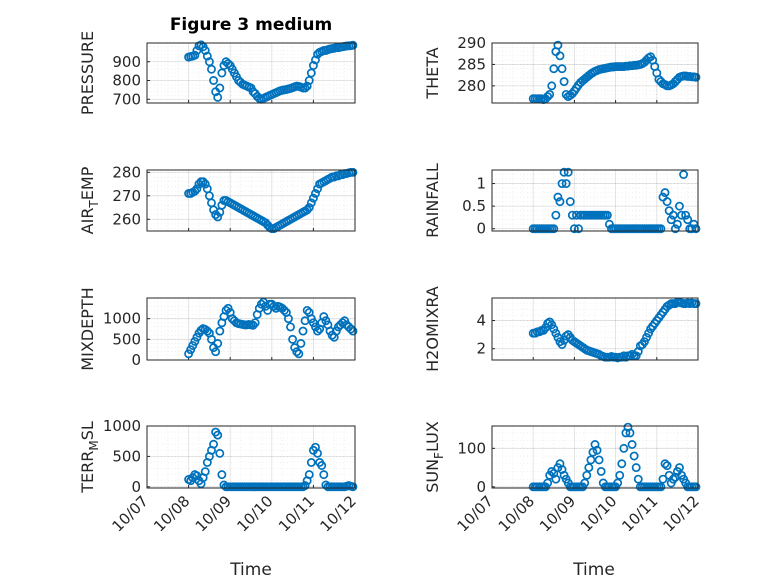 Image resolution: width=778 pixels, height=583 pixels. I want to click on x-tick-label: 10/07, so click(475, 513).